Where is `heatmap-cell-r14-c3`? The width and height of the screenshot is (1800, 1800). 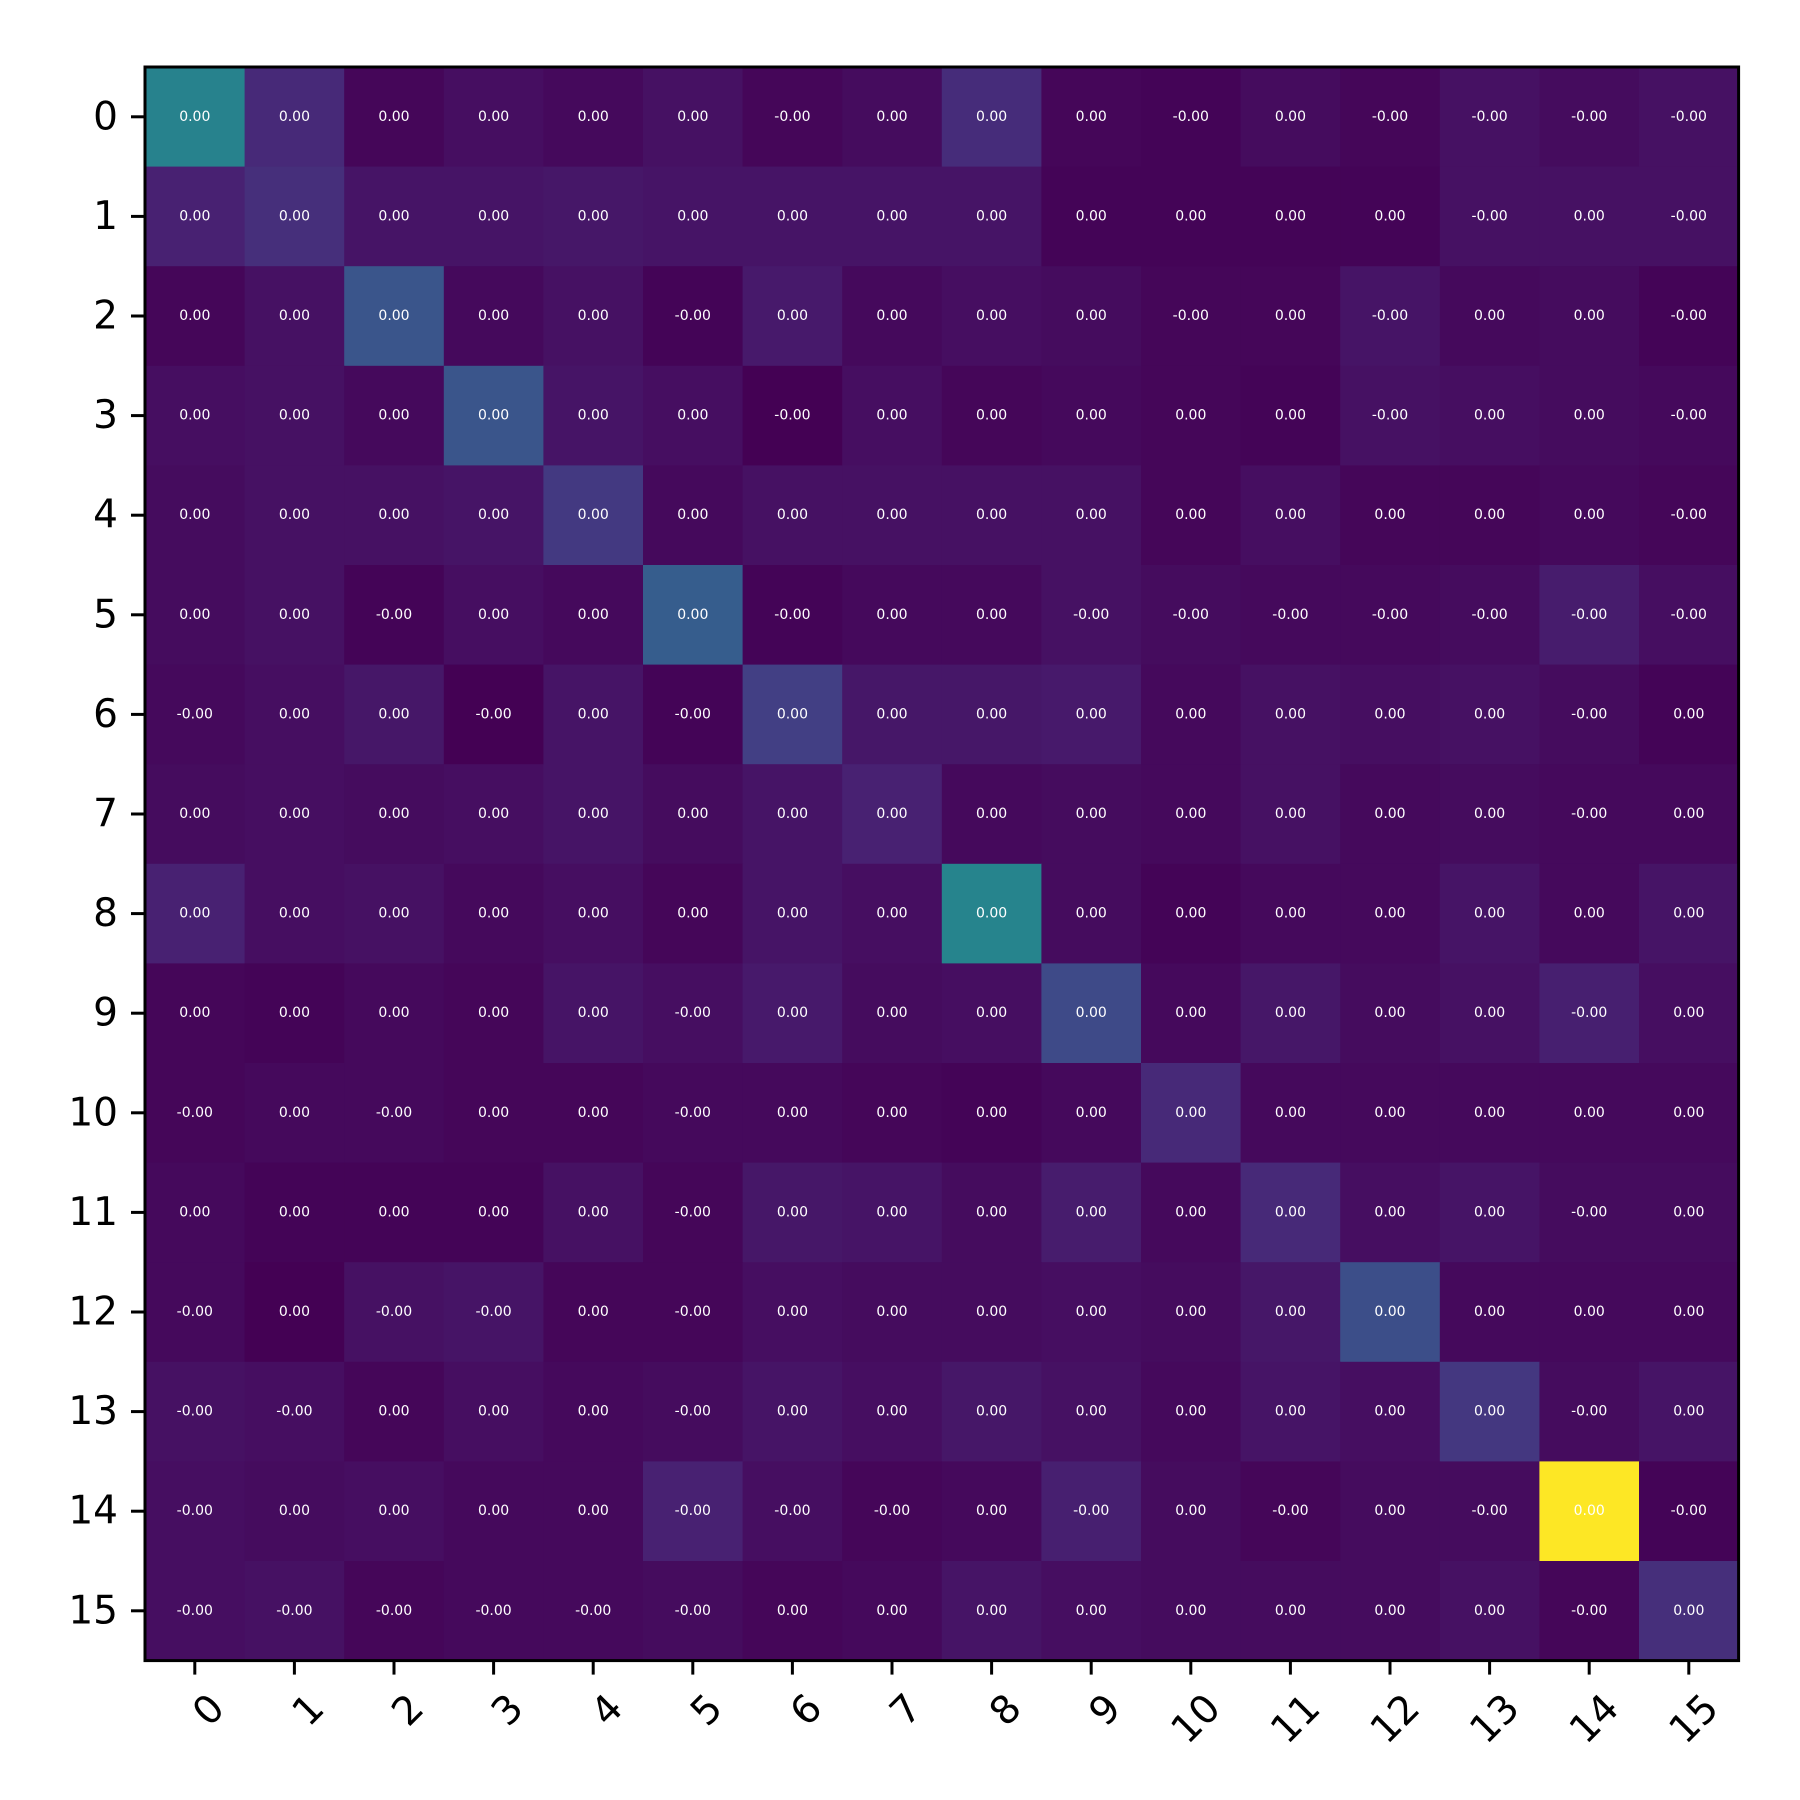 heatmap-cell-r14-c3 is located at coordinates (493, 1511).